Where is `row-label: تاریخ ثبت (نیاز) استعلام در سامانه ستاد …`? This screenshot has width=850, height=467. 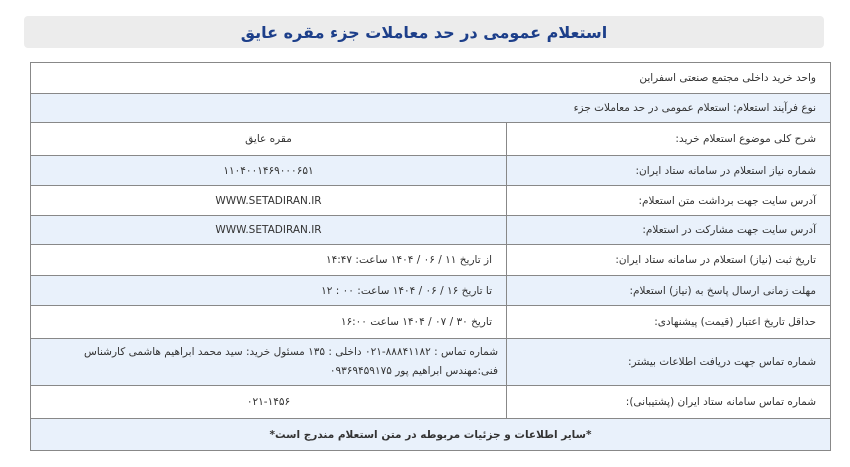 row-label: تاریخ ثبت (نیاز) استعلام در سامانه ستاد … is located at coordinates (668, 260).